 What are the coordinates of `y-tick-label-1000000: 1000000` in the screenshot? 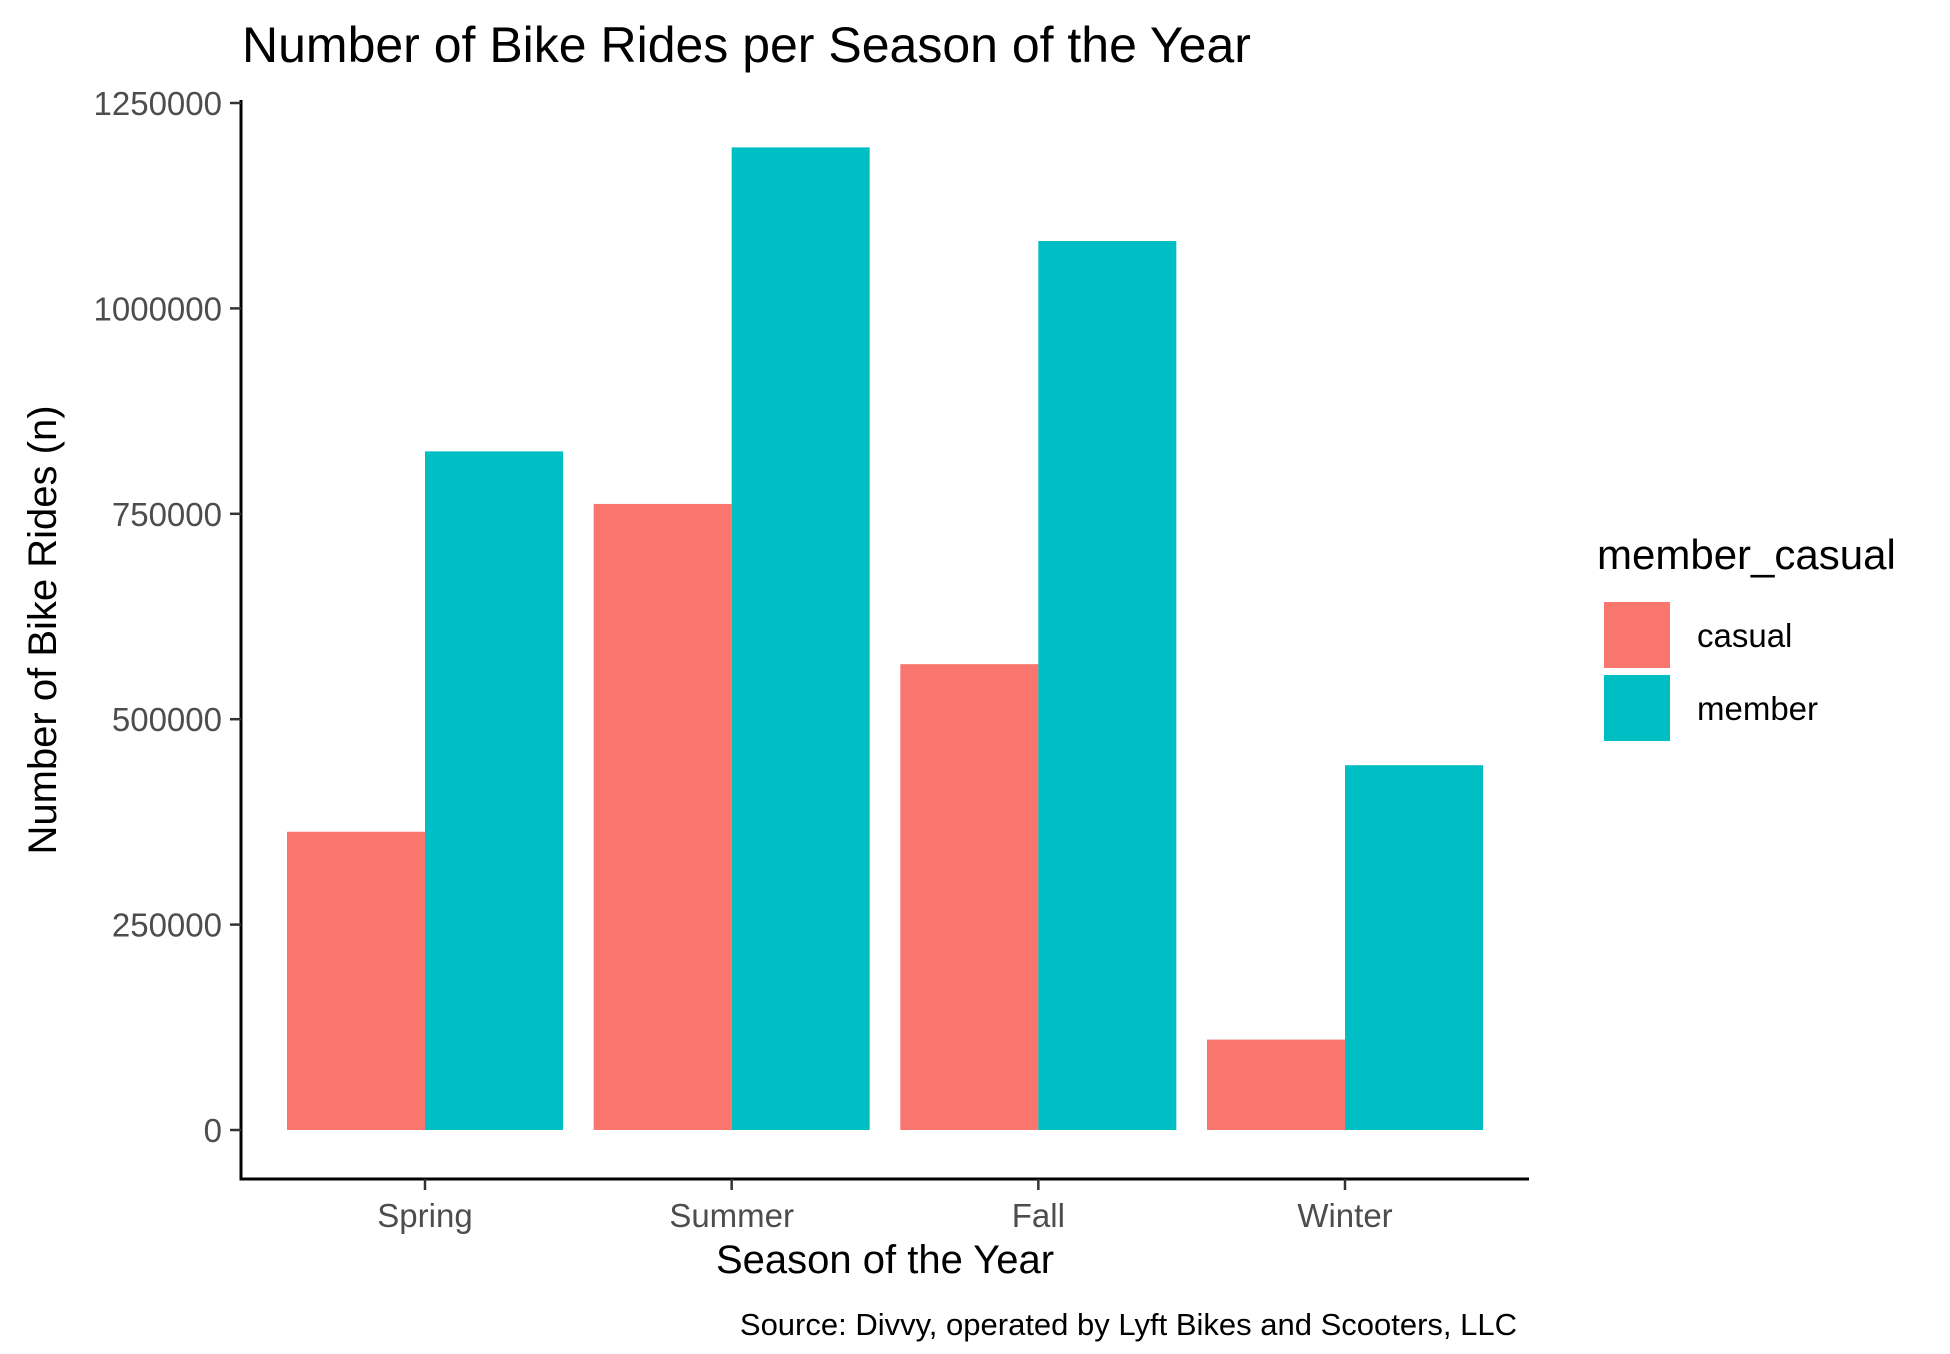 It's located at (158, 308).